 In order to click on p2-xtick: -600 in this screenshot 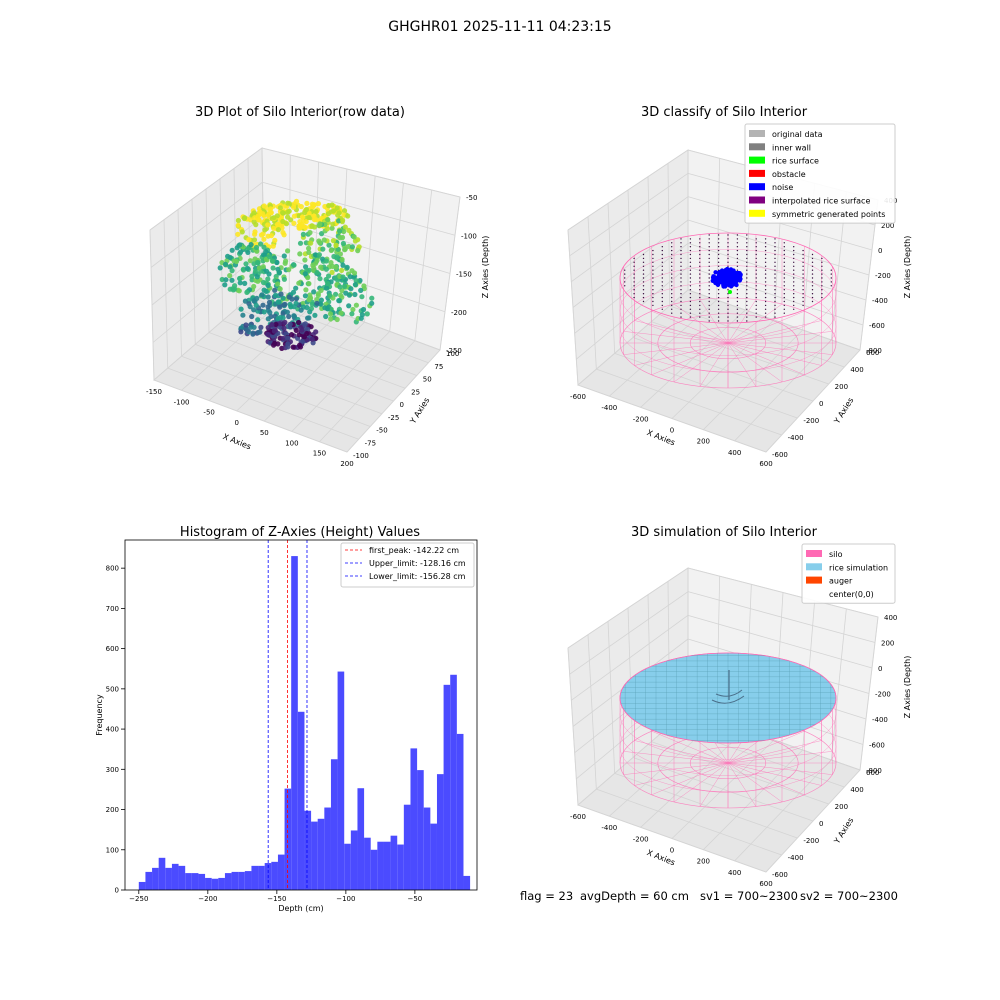, I will do `click(578, 397)`.